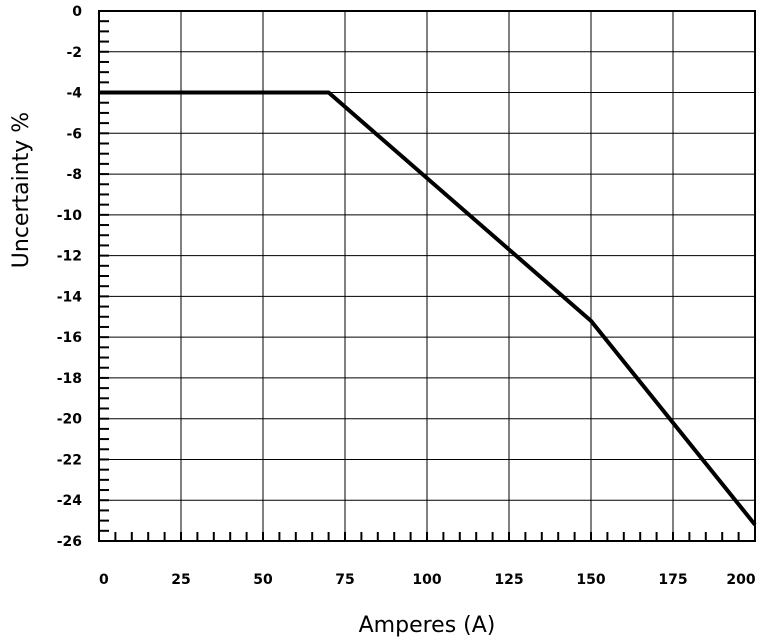  Describe the element at coordinates (70, 501) in the screenshot. I see `y-tick-label: -24` at that location.